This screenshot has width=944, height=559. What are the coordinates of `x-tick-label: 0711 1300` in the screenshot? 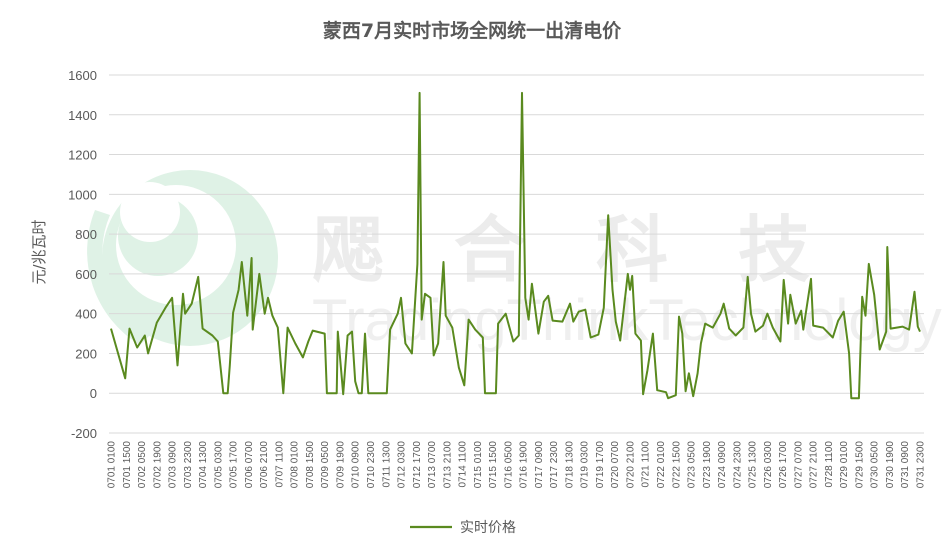 It's located at (386, 464).